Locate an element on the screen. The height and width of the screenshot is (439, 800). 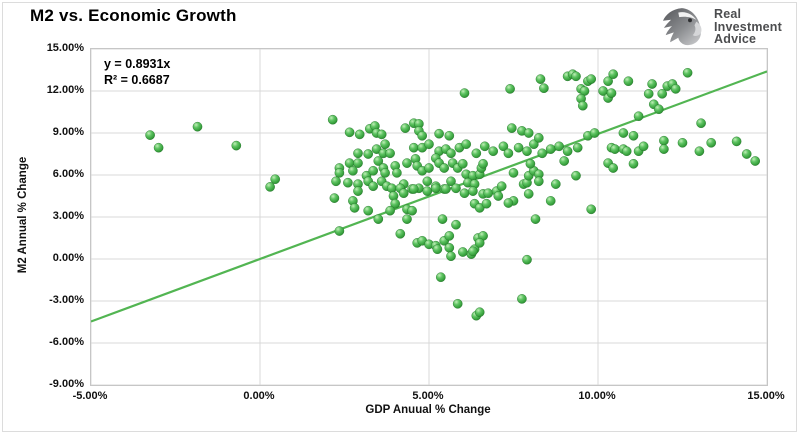
y-tick-label: -3.00% is located at coordinates (66, 299).